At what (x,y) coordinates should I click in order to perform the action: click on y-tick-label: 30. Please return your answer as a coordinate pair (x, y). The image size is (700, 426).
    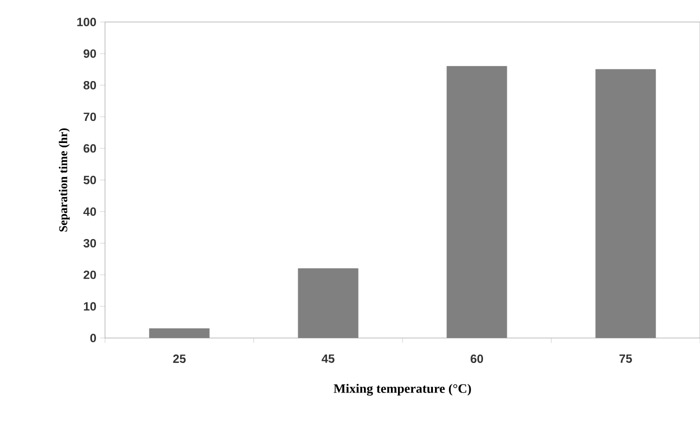
    Looking at the image, I should click on (89, 243).